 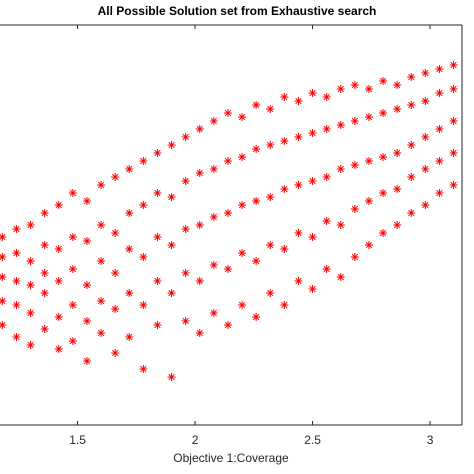 What do you see at coordinates (312, 440) in the screenshot?
I see `x-tick-label: 2.5` at bounding box center [312, 440].